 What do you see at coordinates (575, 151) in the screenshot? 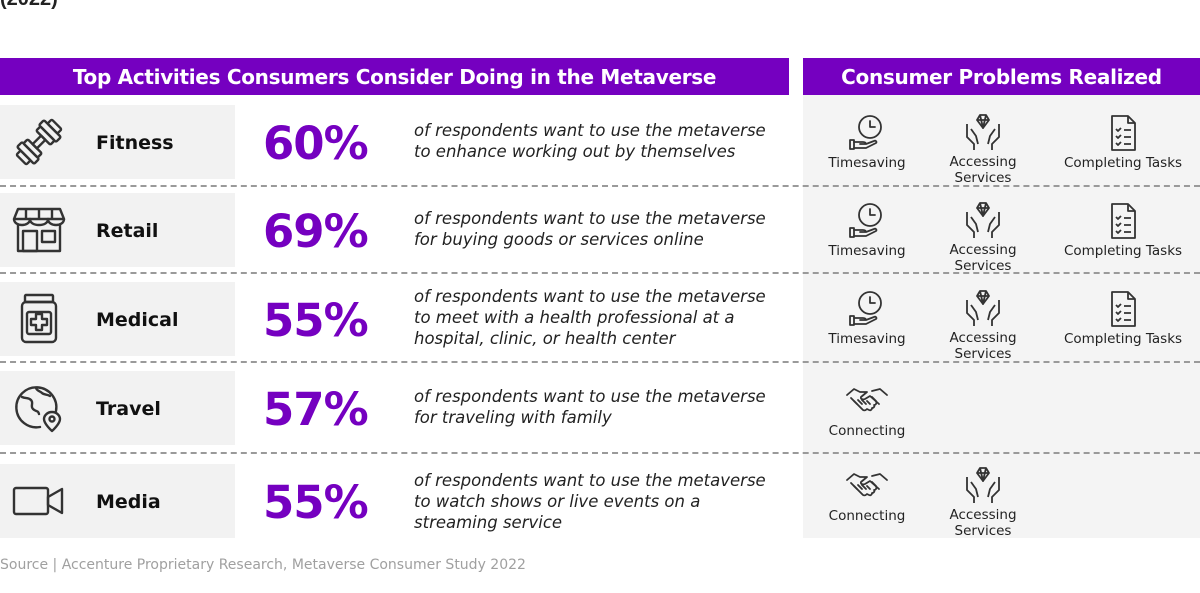
I see `description-line: to enhance working out by themselves` at bounding box center [575, 151].